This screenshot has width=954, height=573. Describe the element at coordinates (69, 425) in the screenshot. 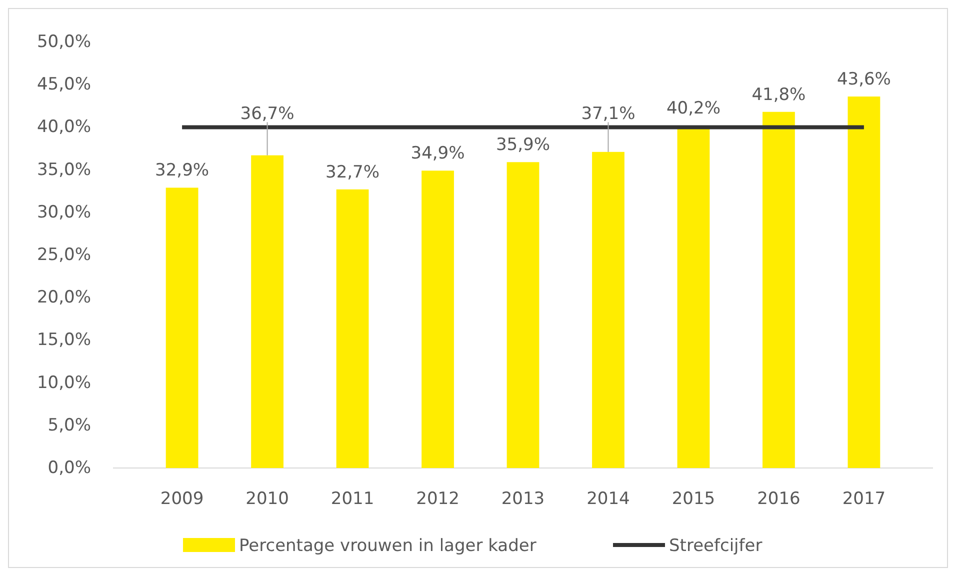

I see `y-tick-label: 5,0%` at that location.